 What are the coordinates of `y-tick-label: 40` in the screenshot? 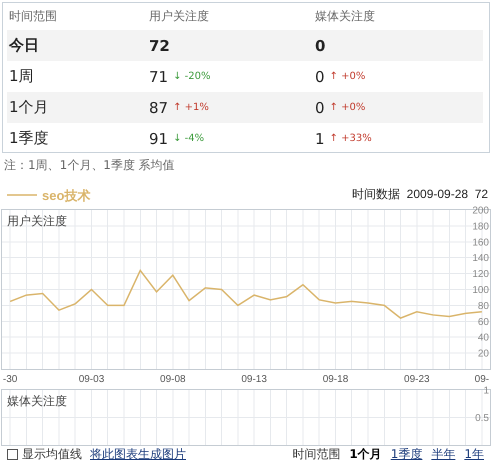 It's located at (484, 338).